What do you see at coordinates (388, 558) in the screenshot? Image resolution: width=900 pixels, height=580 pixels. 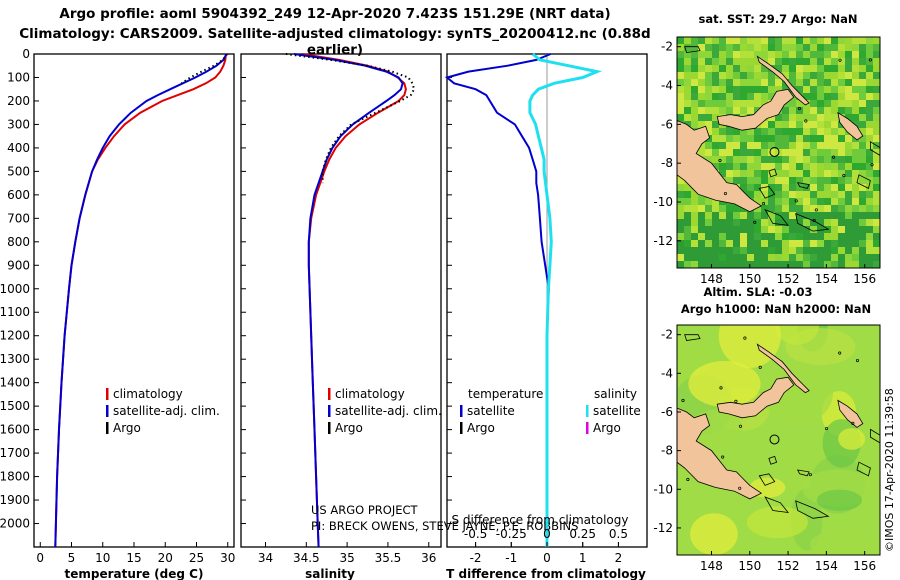 I see `salinity-tick-label: 35.5` at bounding box center [388, 558].